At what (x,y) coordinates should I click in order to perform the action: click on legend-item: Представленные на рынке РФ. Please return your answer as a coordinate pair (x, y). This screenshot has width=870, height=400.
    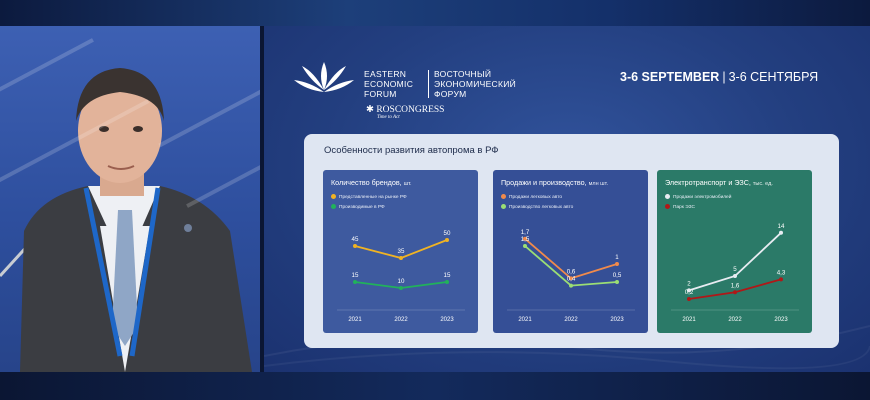
    Looking at the image, I should click on (369, 197).